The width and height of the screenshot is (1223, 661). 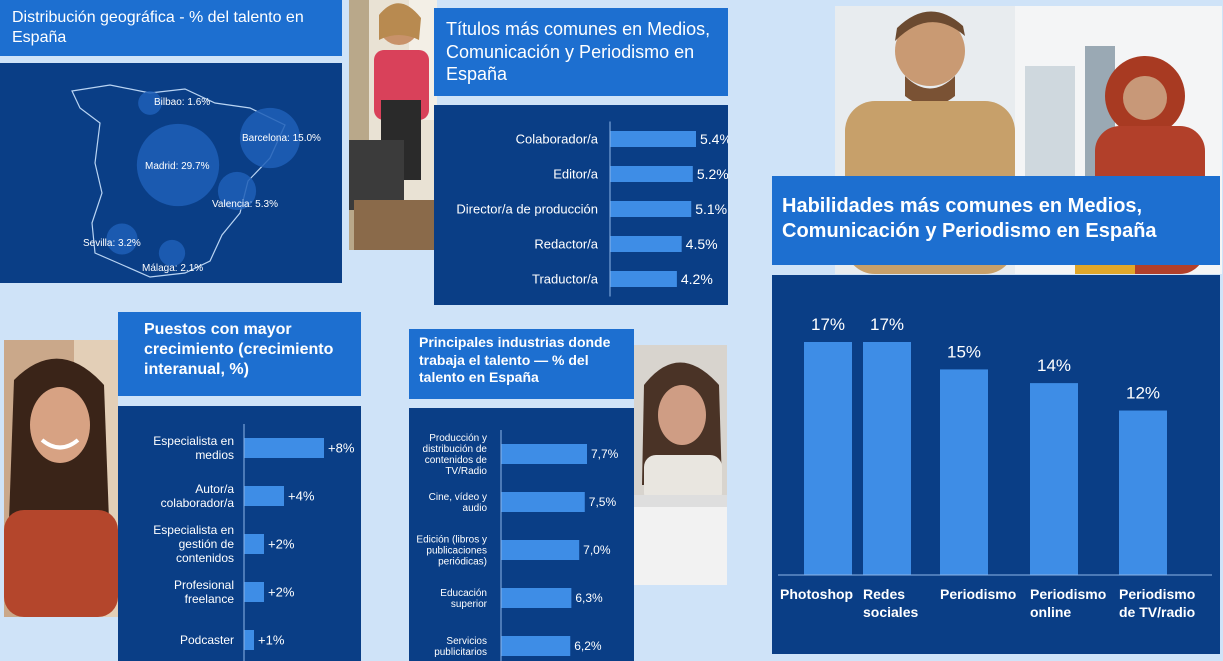 I want to click on value-label: 5.4%, so click(x=714, y=139).